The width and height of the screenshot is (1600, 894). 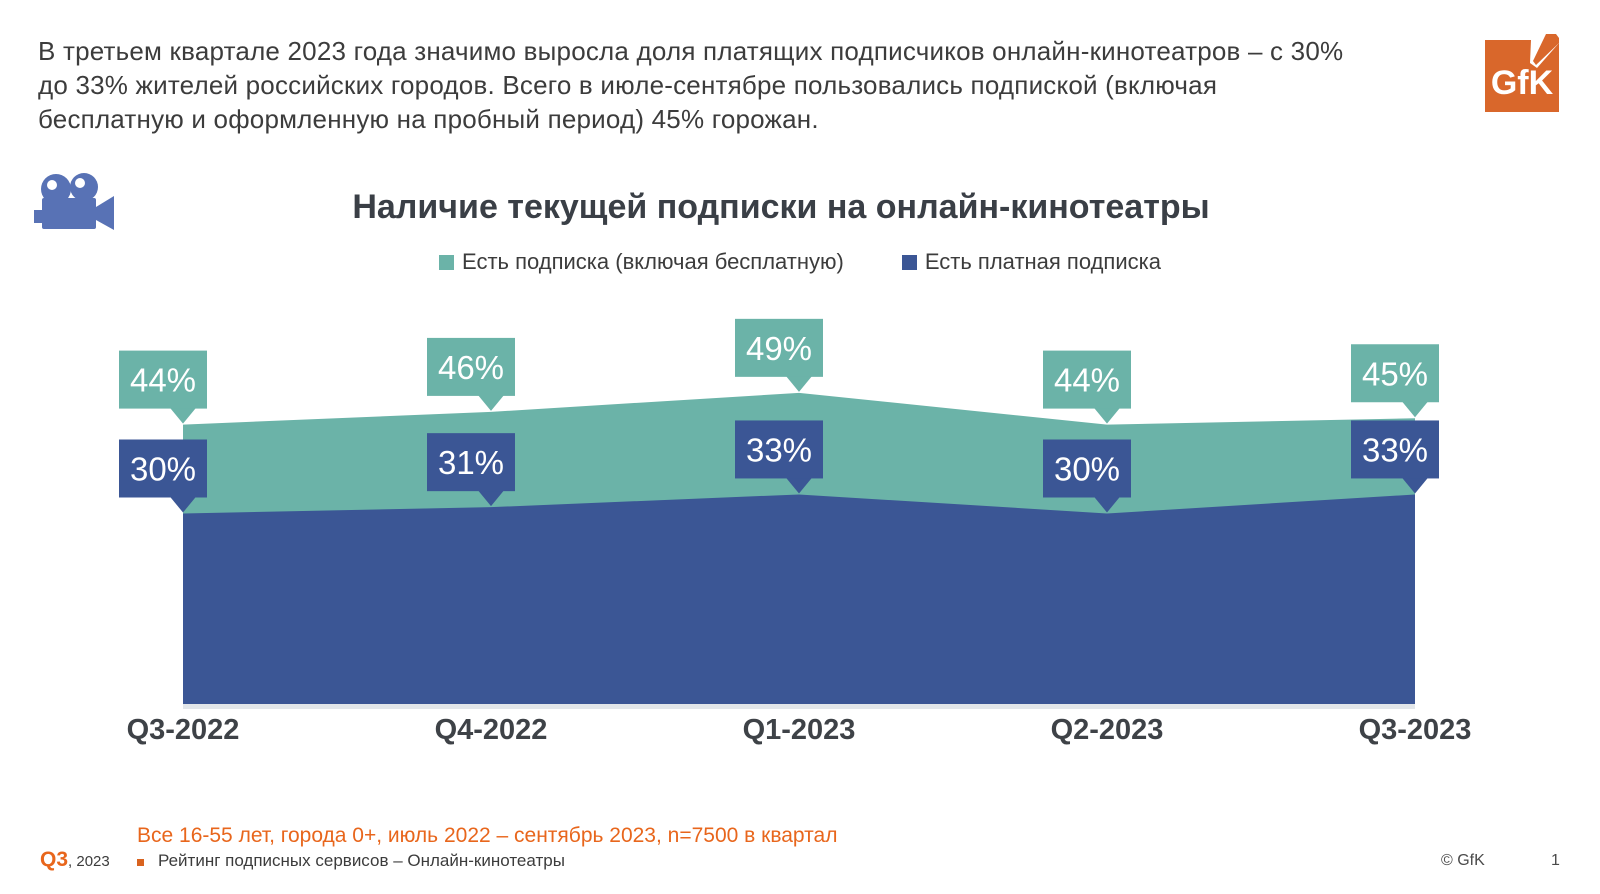 I want to click on footer-quarter-label: Q3, so click(x=54, y=859).